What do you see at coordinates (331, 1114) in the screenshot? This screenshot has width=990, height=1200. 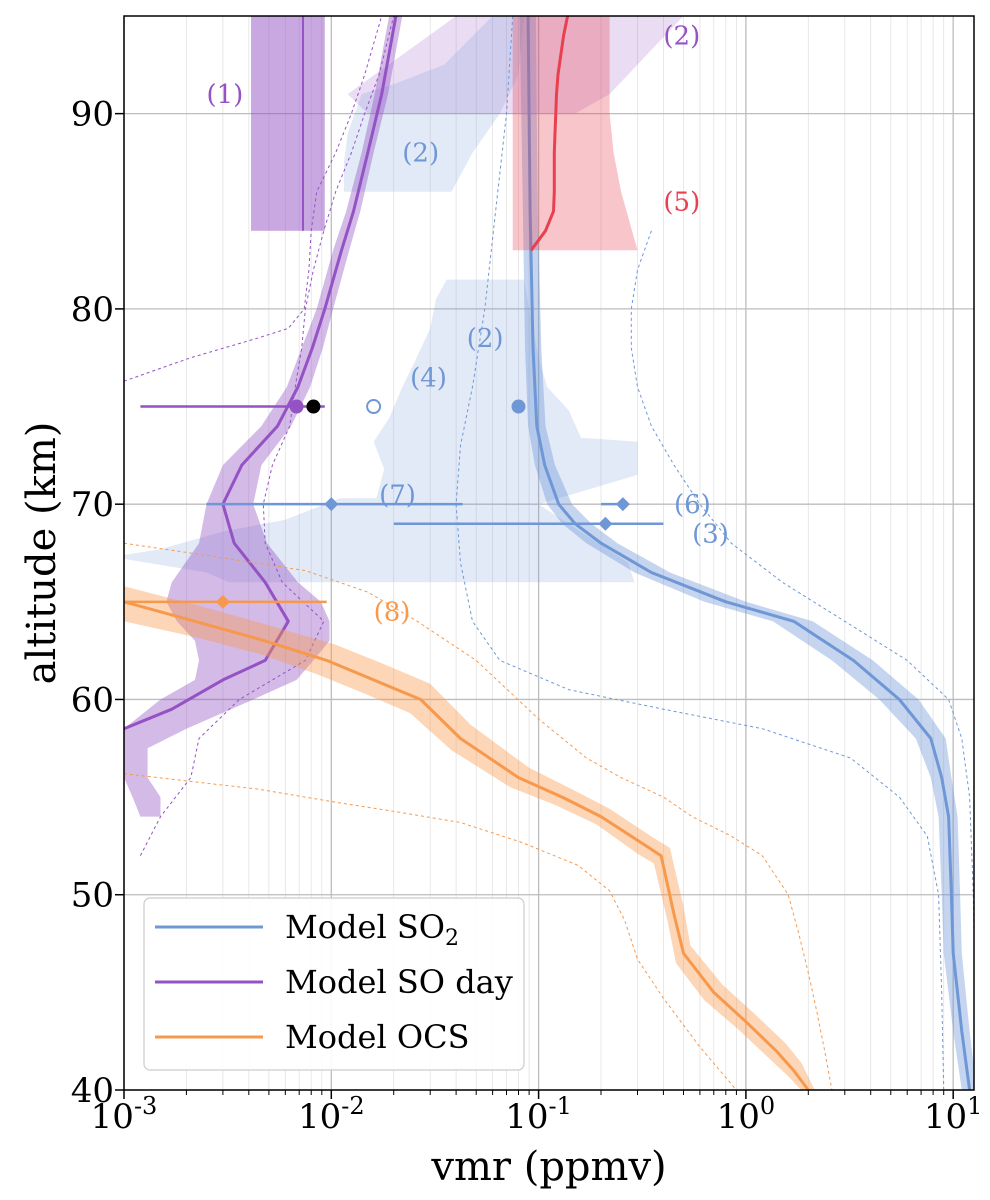 I see `x-tick-label: 10⁻²` at bounding box center [331, 1114].